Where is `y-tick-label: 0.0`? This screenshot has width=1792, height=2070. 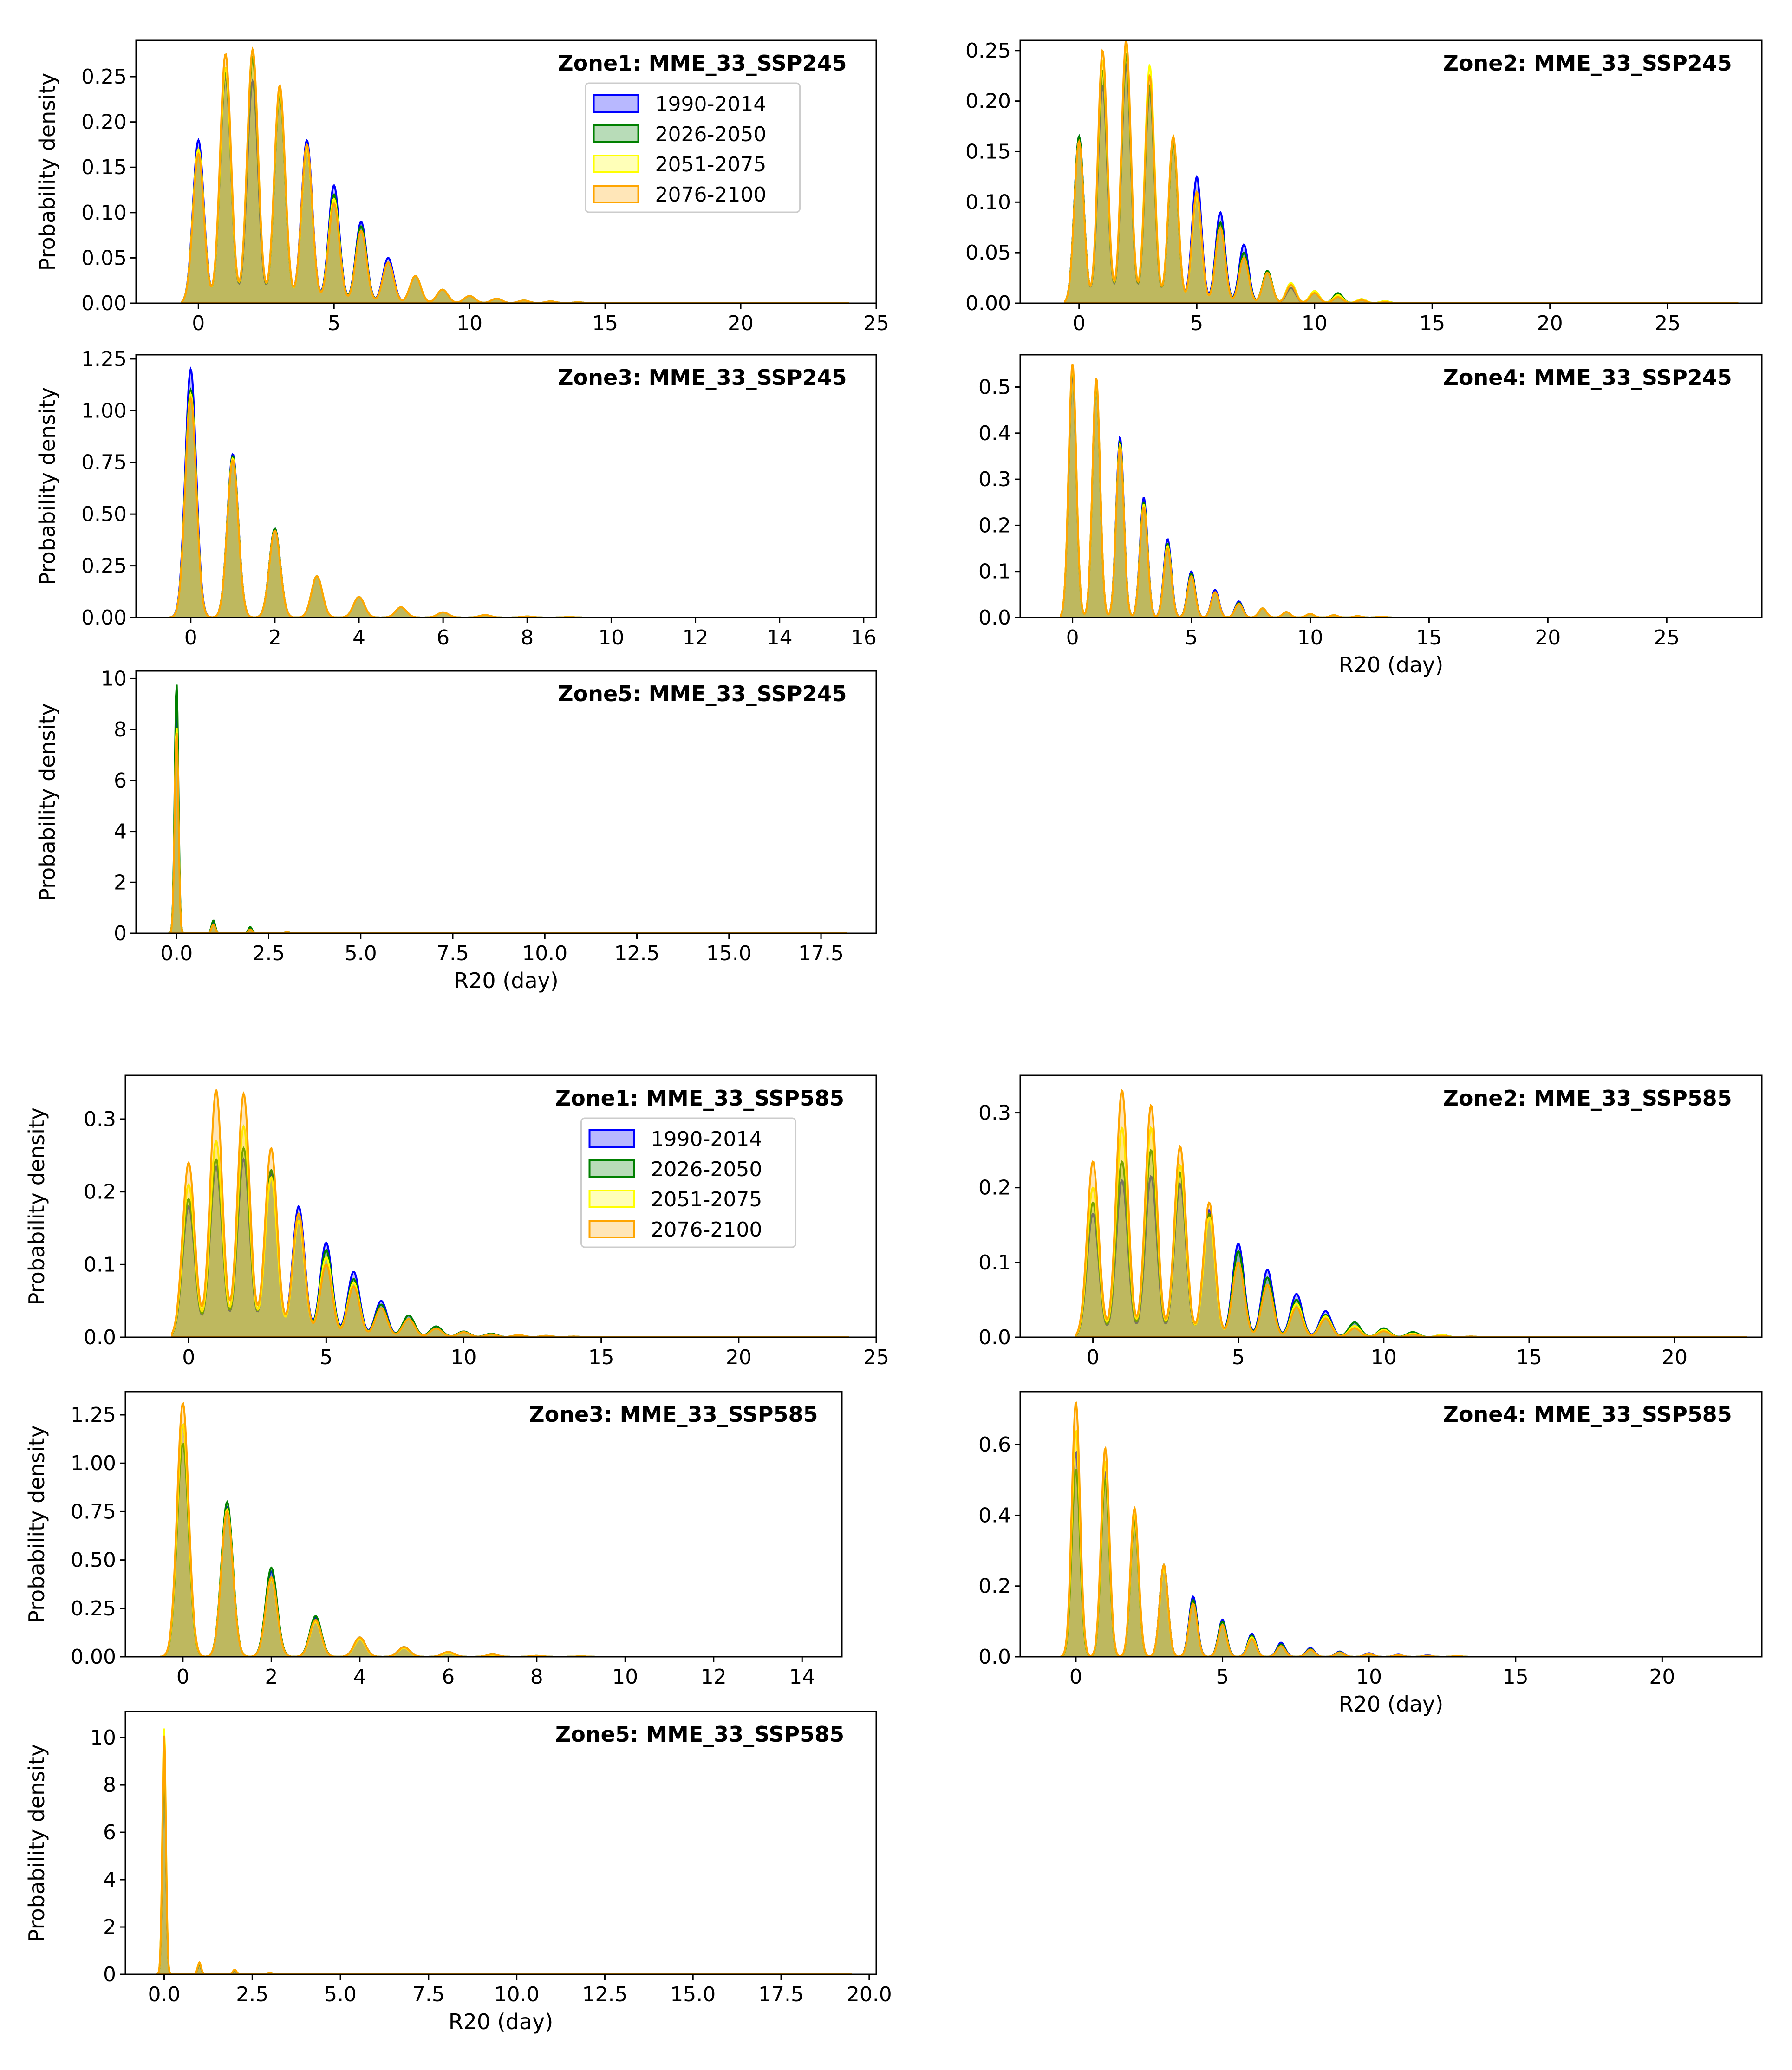 y-tick-label: 0.0 is located at coordinates (100, 1338).